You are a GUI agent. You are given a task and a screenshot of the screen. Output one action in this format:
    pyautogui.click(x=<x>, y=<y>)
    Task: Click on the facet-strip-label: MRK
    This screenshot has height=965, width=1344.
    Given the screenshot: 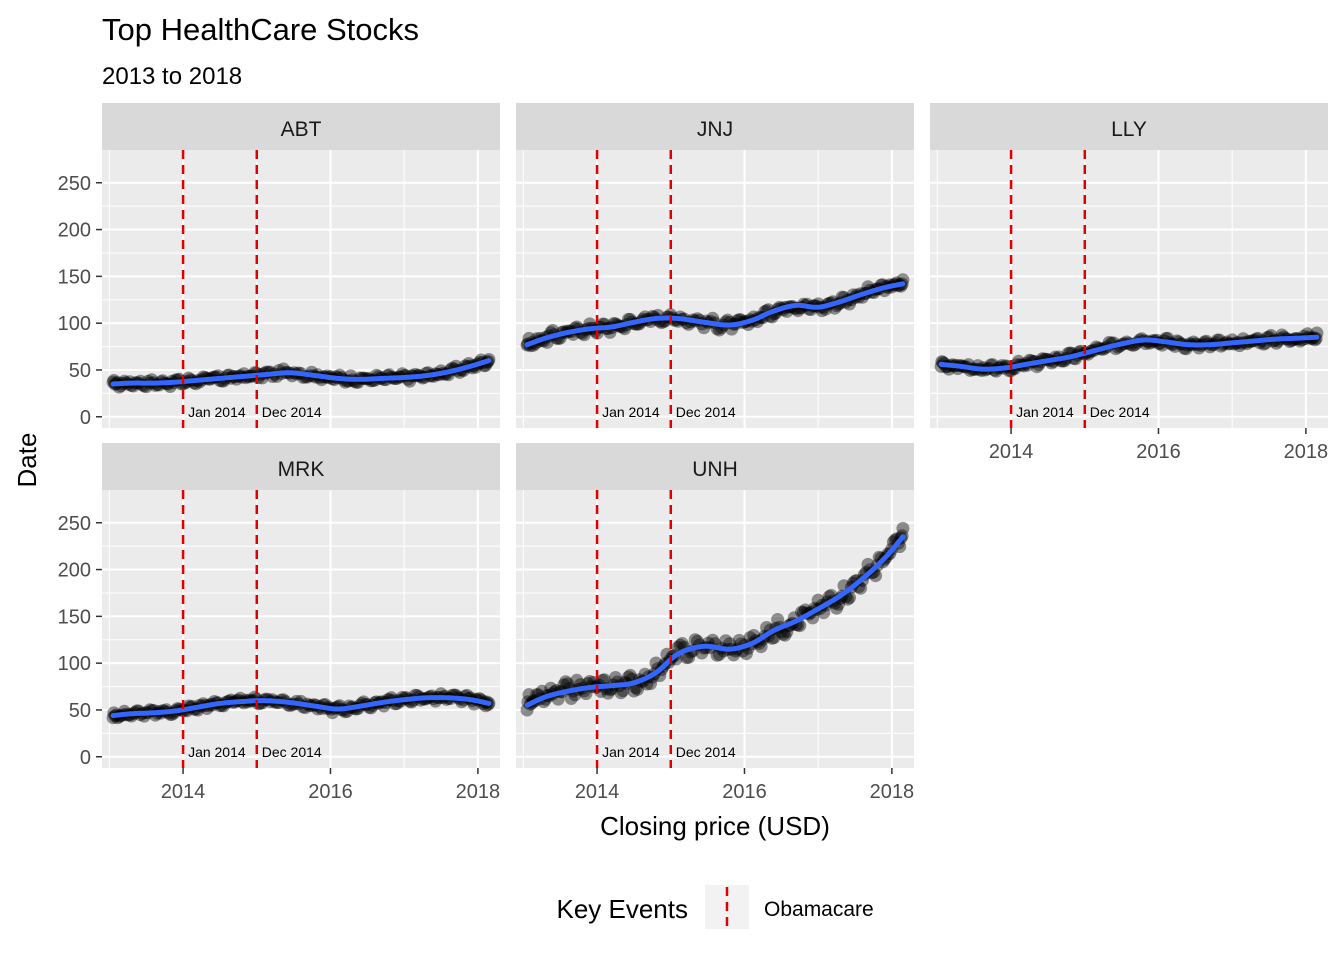 What is the action you would take?
    pyautogui.click(x=301, y=469)
    